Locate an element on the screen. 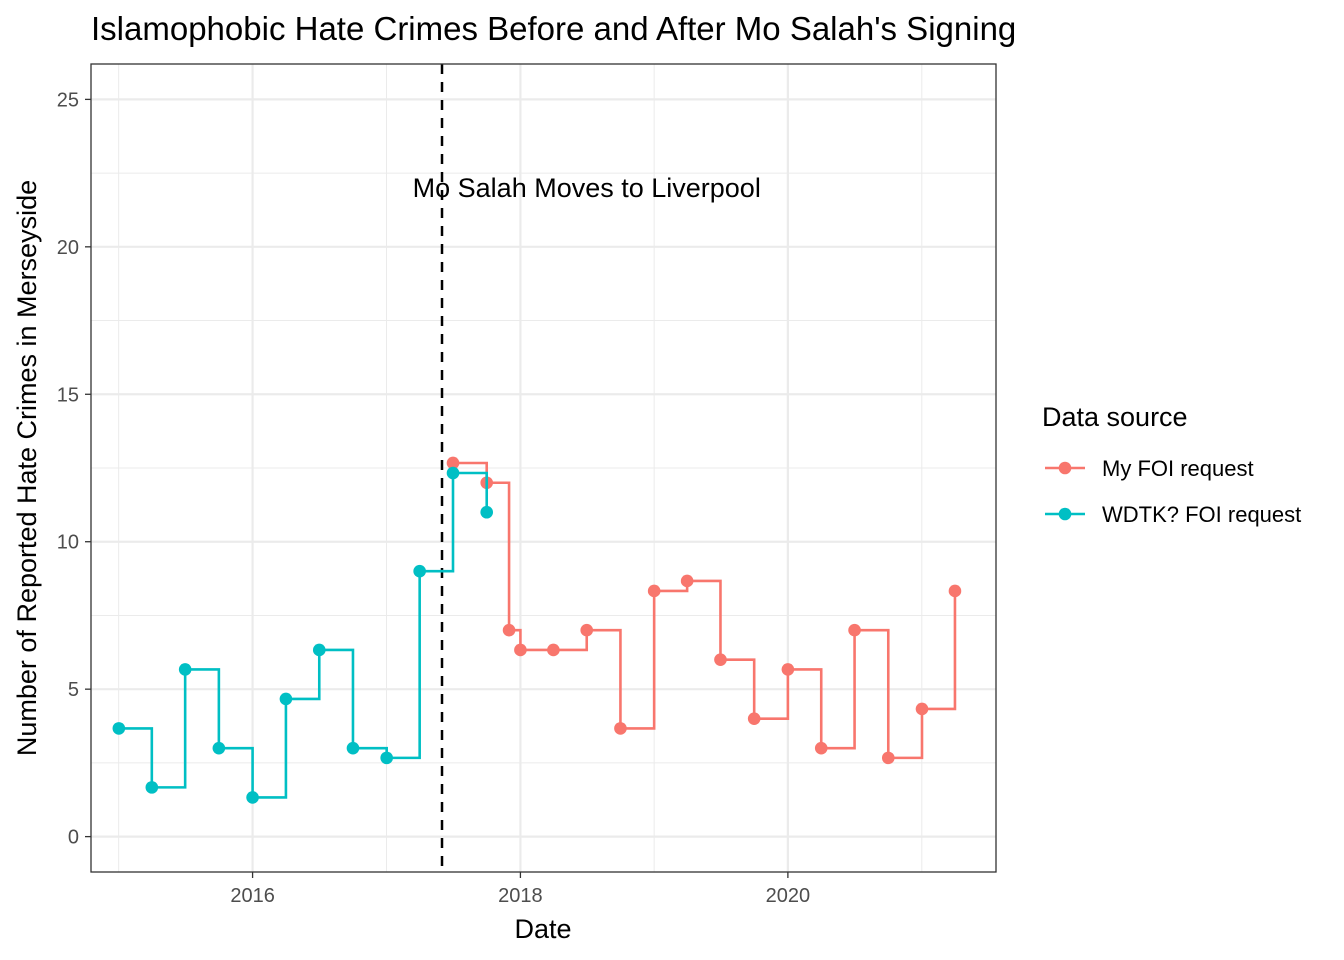 Image resolution: width=1344 pixels, height=960 pixels. legend-title: Data source is located at coordinates (1115, 417).